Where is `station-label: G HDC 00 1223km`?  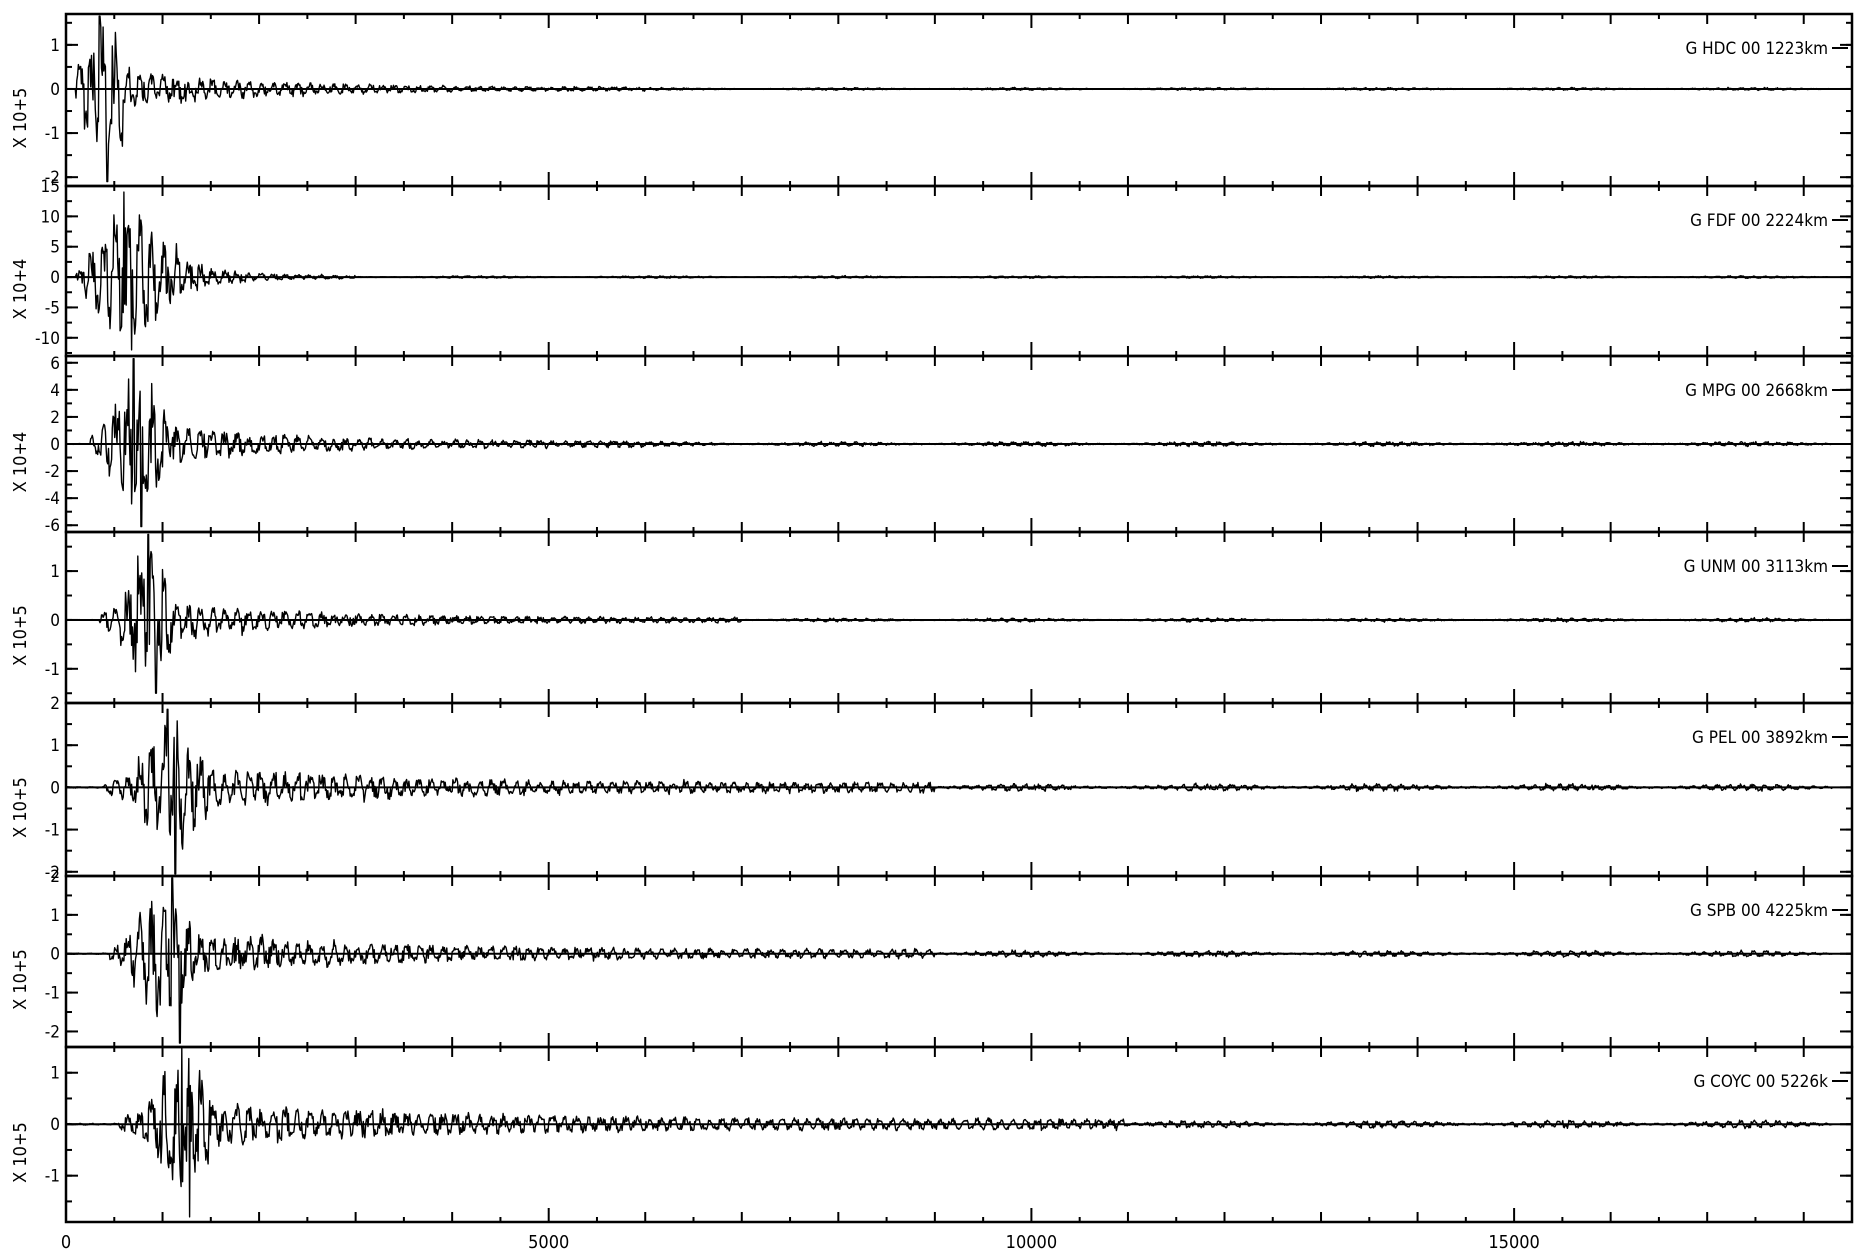
station-label: G HDC 00 1223km is located at coordinates (1756, 49).